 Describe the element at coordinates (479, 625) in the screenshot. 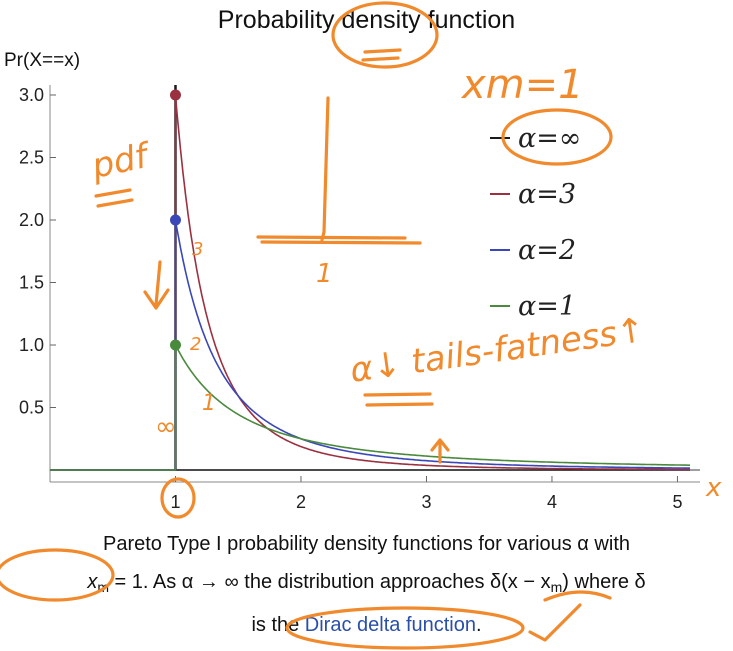

I see `caption-line-3-end: .` at that location.